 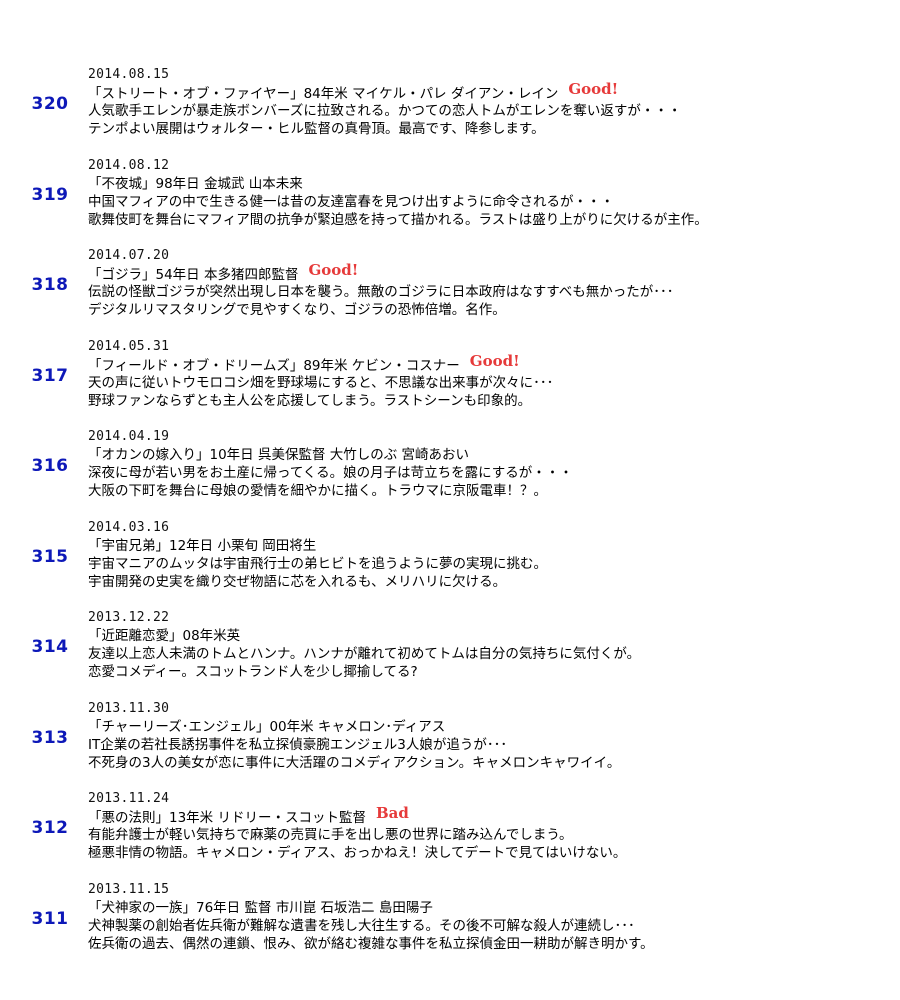 I want to click on entry-synopsis: 有能弁護士が軽い気持ちで麻薬の売買に手を出し悪の世界に踏み込んでしまう。, so click(x=330, y=835).